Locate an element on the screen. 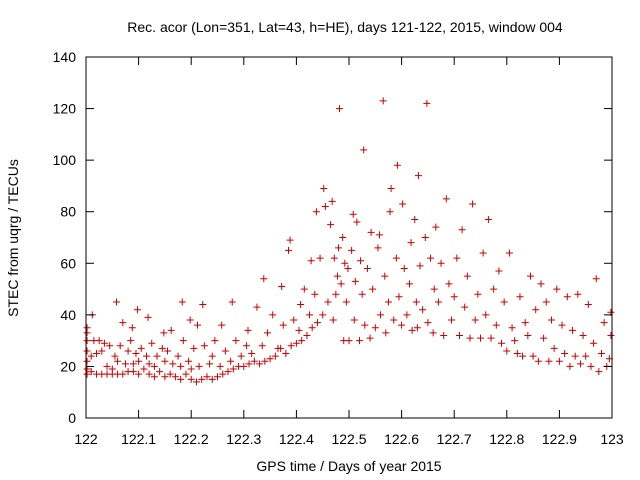 This screenshot has height=480, width=640. x-tick-label: 122 is located at coordinates (86, 439).